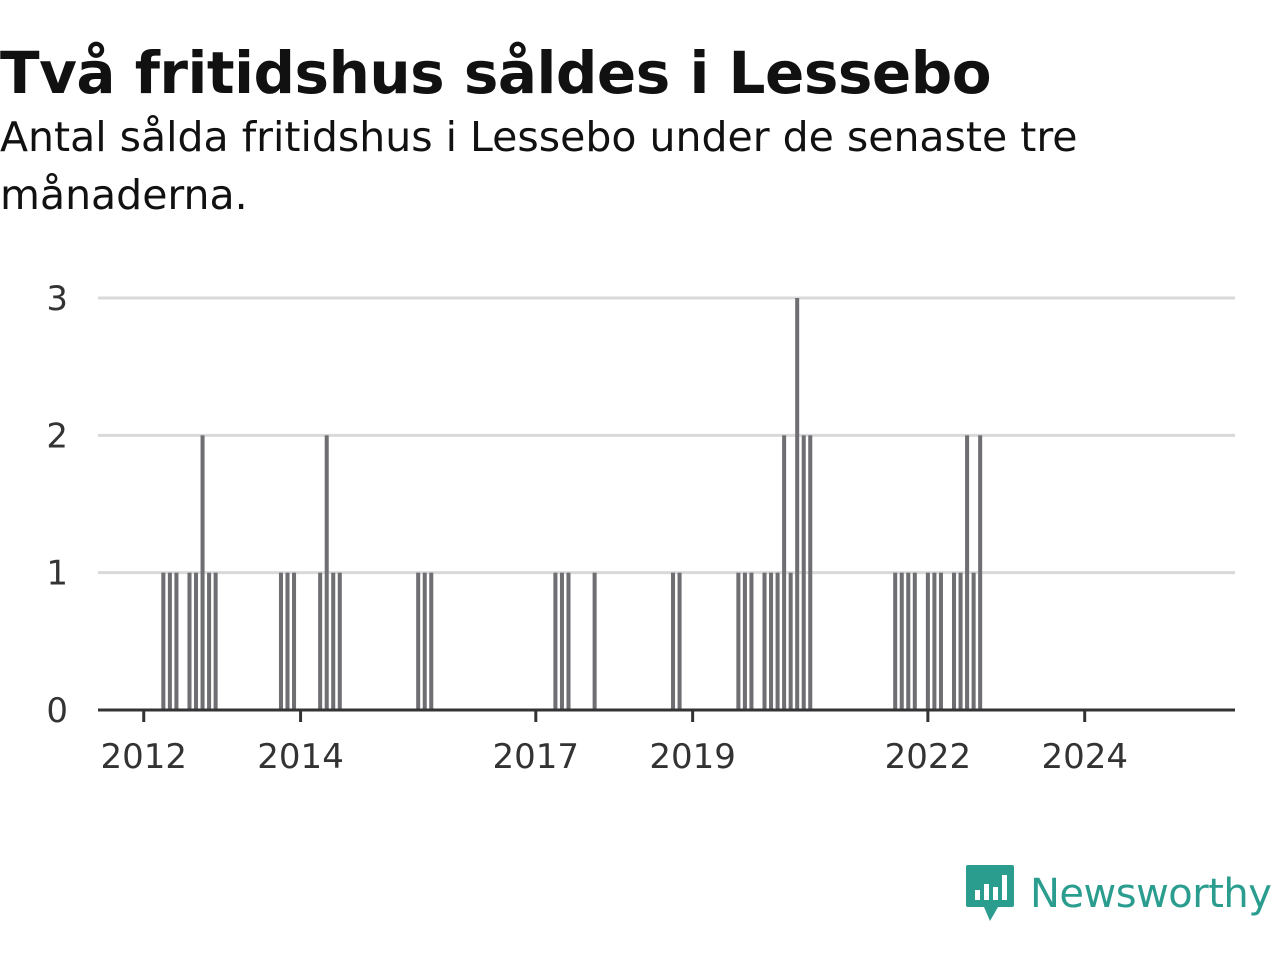 The width and height of the screenshot is (1280, 960). Describe the element at coordinates (57, 436) in the screenshot. I see `y-tick-label: 2` at that location.